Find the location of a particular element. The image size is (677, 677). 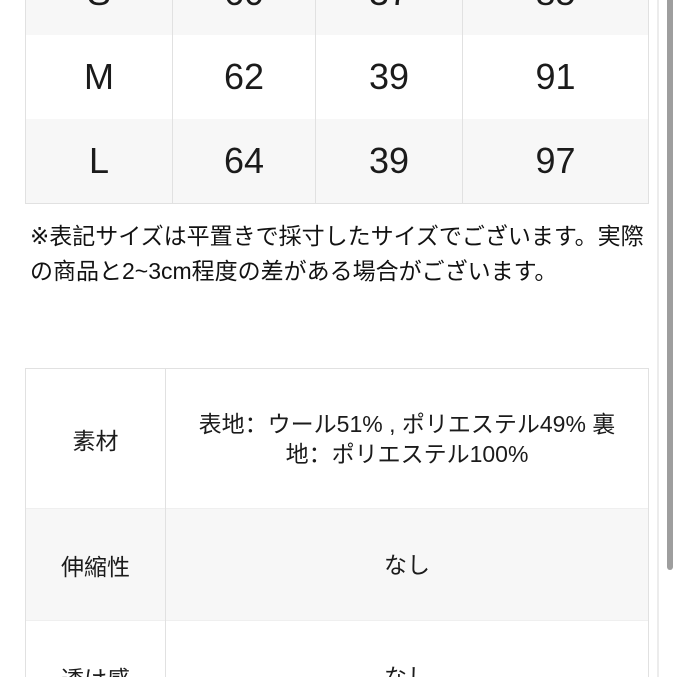

size-cell: S is located at coordinates (99, 17).